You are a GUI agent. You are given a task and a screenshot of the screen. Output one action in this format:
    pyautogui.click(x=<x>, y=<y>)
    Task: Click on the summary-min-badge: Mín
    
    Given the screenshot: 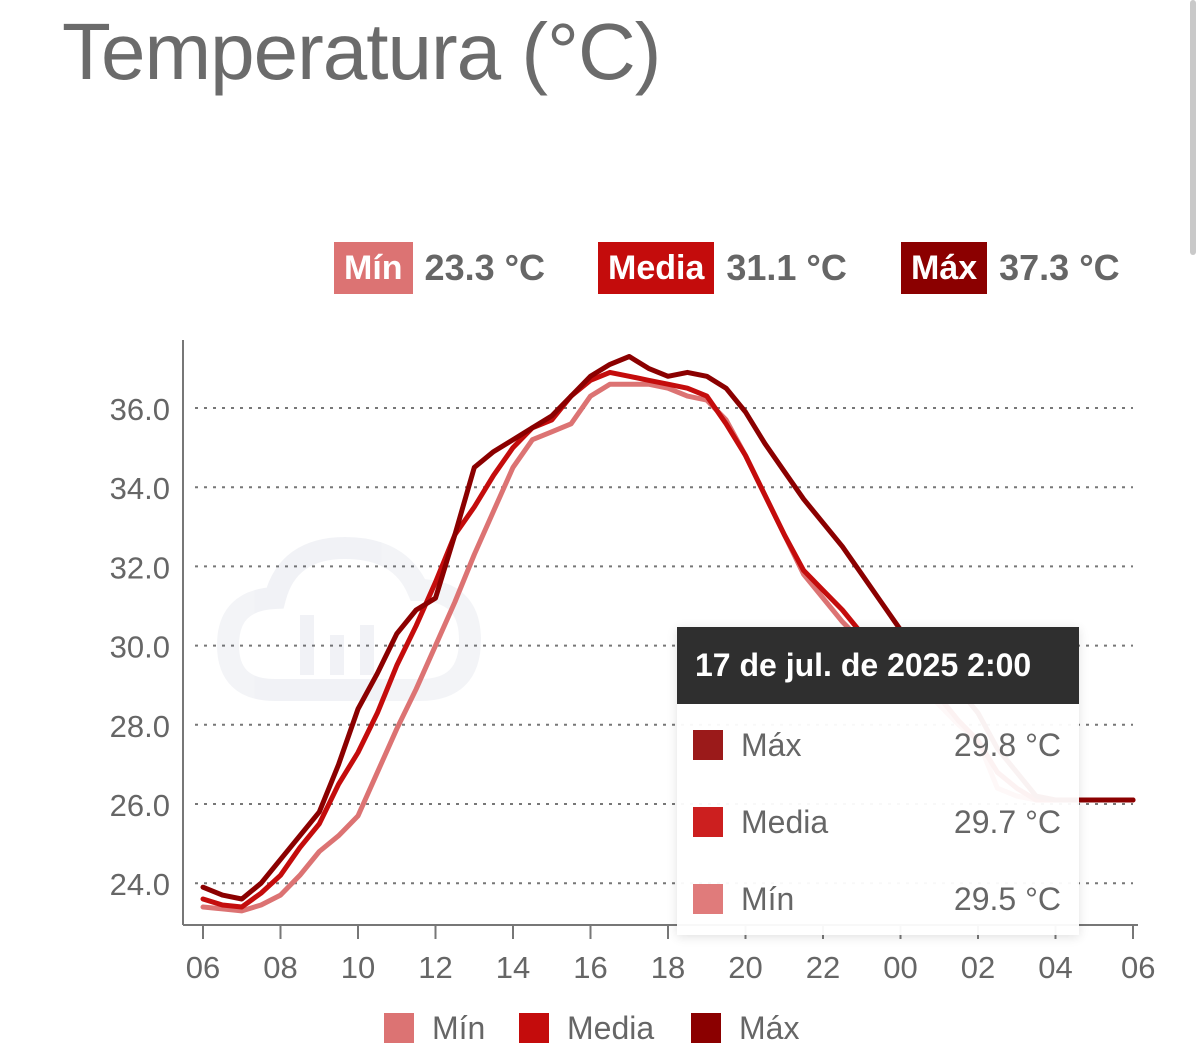 What is the action you would take?
    pyautogui.click(x=373, y=267)
    